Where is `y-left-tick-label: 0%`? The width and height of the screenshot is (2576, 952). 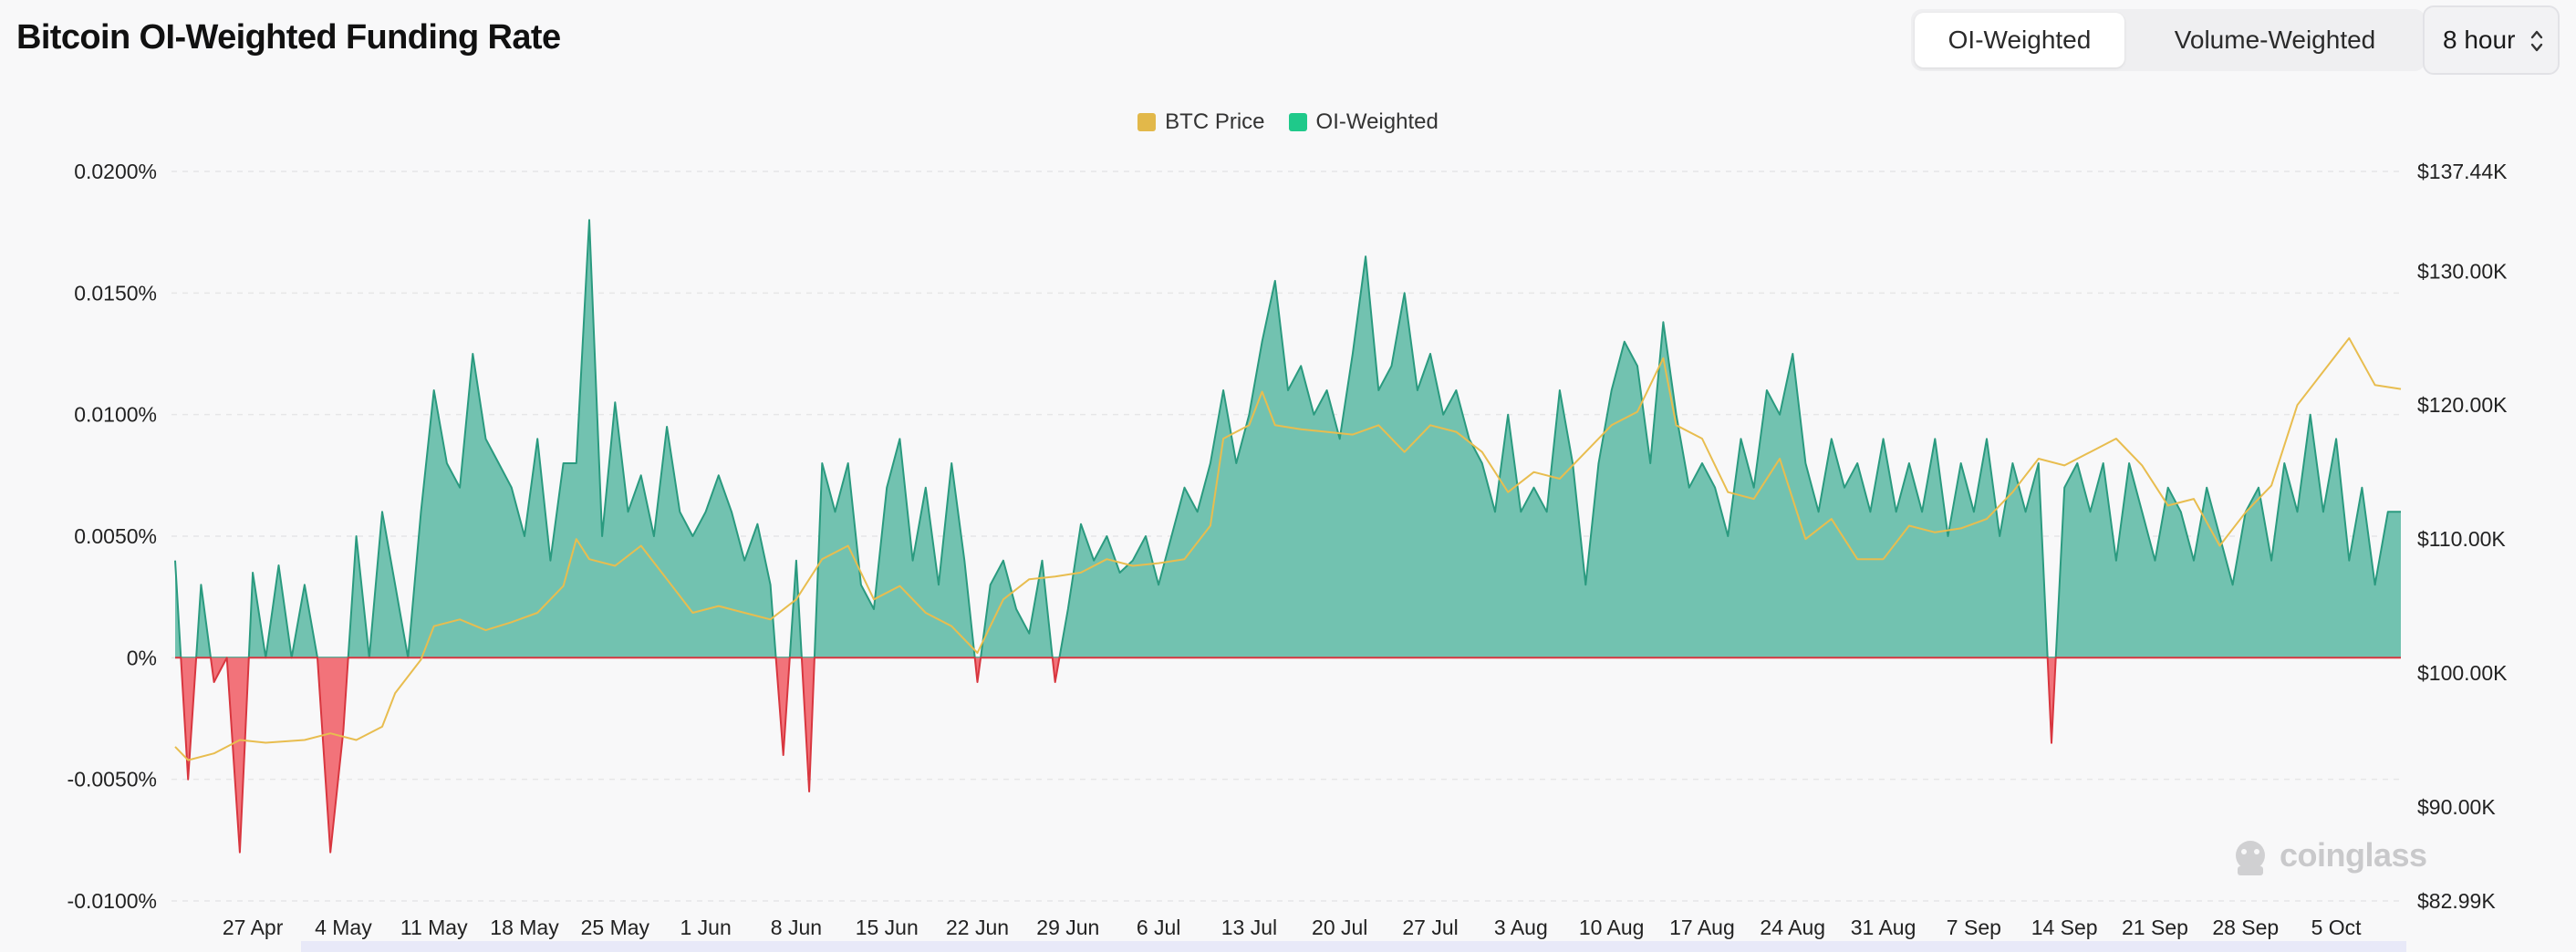
y-left-tick-label: 0% is located at coordinates (142, 658).